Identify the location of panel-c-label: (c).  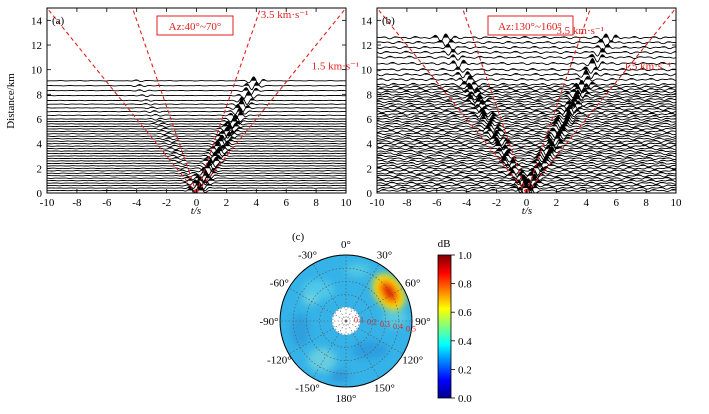
(298, 237).